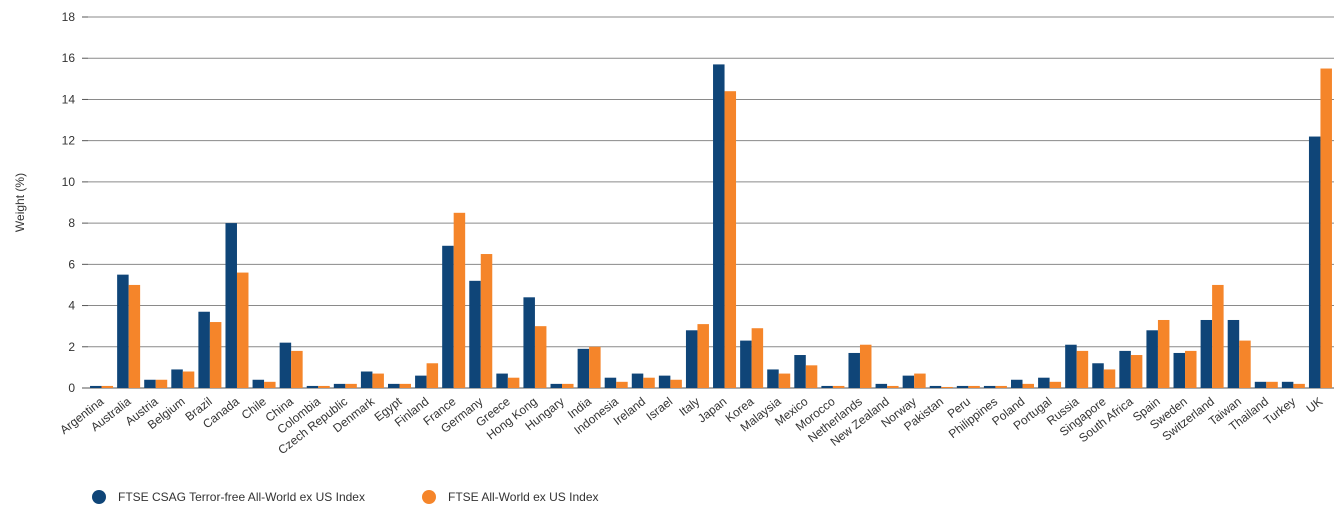  I want to click on y-tick-label: 2, so click(71, 347).